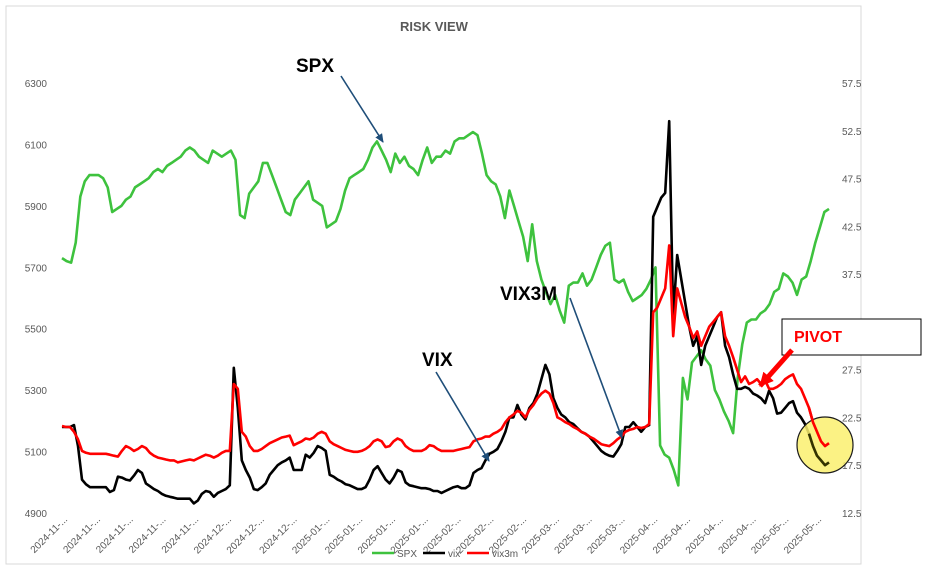 This screenshot has width=931, height=578. What do you see at coordinates (852, 418) in the screenshot?
I see `right-tick-label: 22.5` at bounding box center [852, 418].